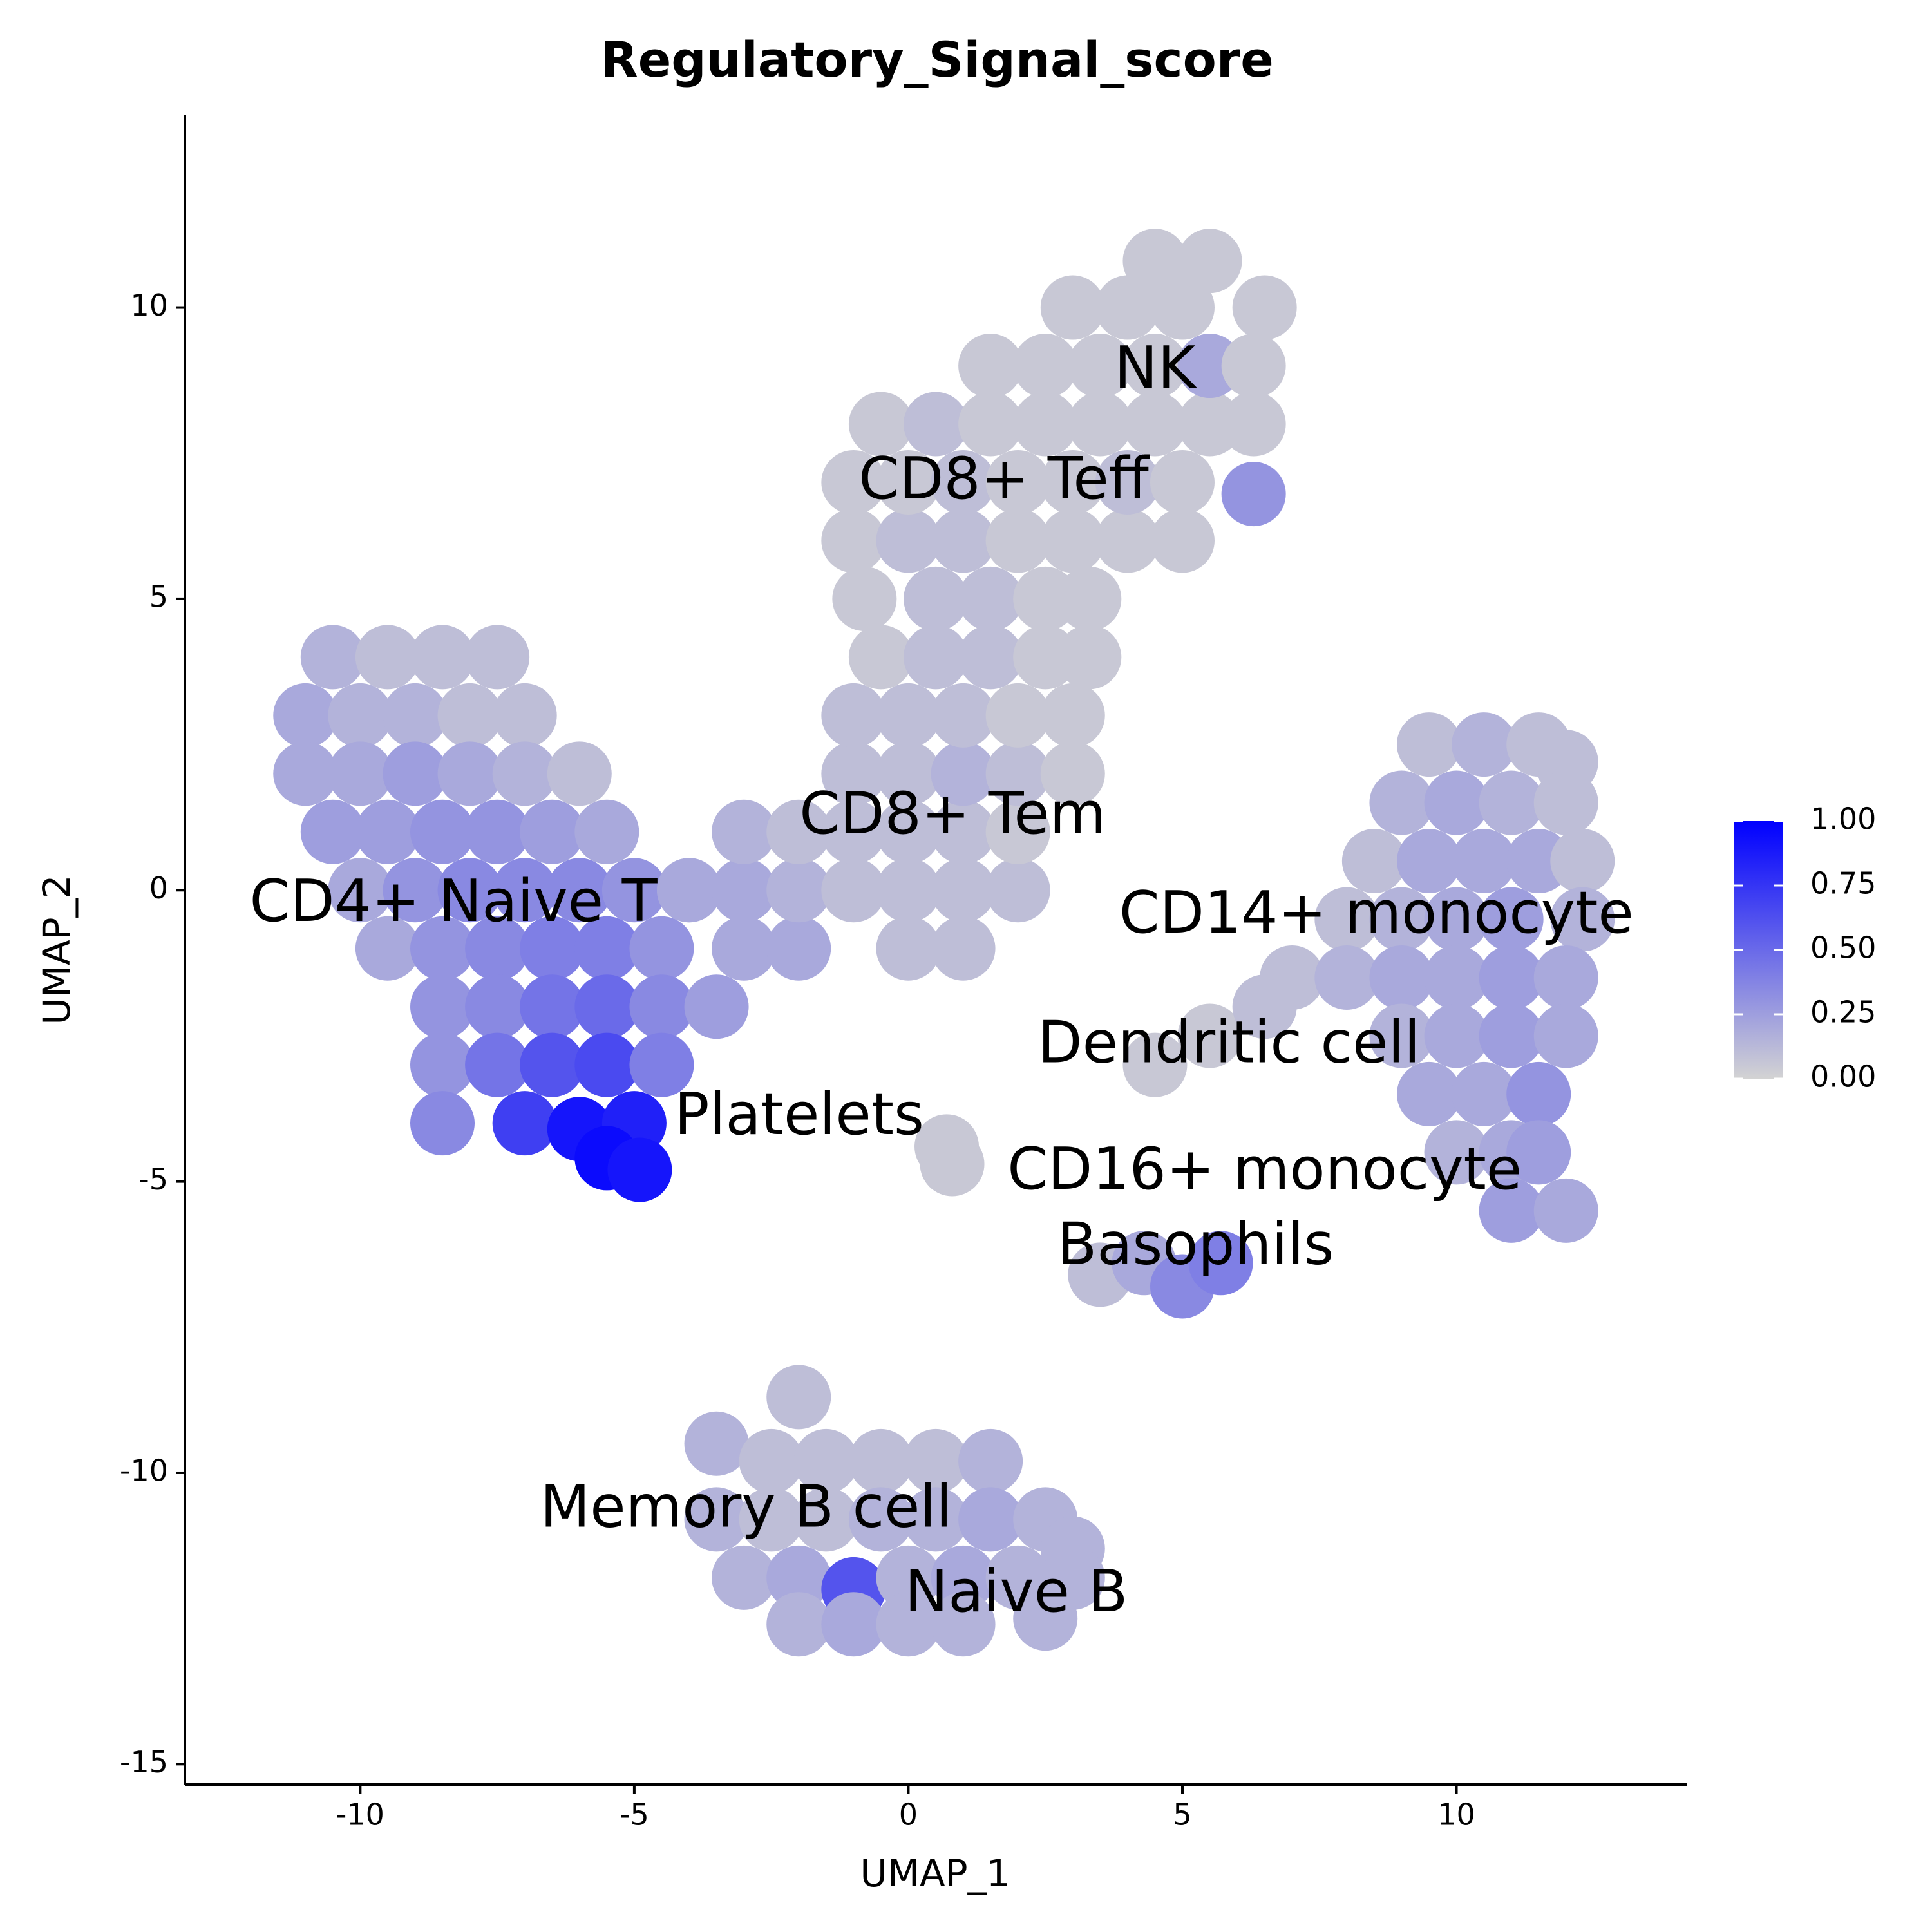  I want to click on cluster-label: Memory B cell, so click(746, 1507).